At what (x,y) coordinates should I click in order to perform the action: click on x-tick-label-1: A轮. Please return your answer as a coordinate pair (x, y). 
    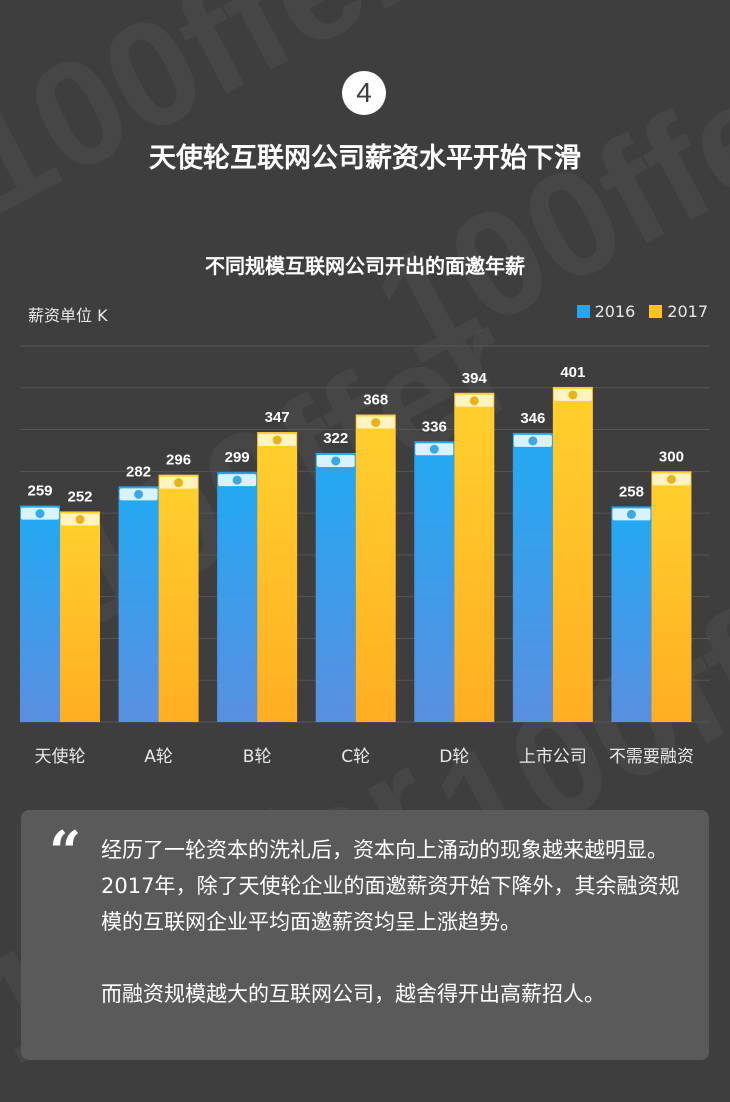
    Looking at the image, I should click on (158, 757).